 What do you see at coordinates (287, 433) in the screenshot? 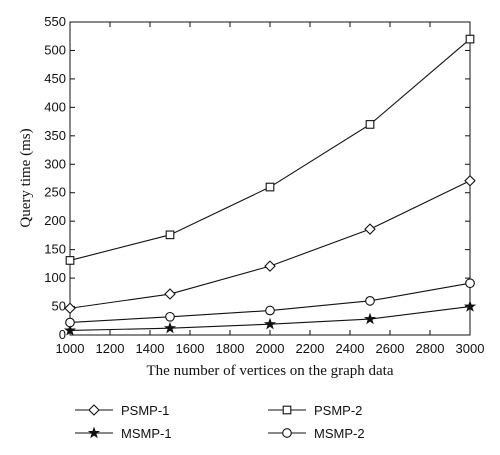
I see `legend-marker-circle` at bounding box center [287, 433].